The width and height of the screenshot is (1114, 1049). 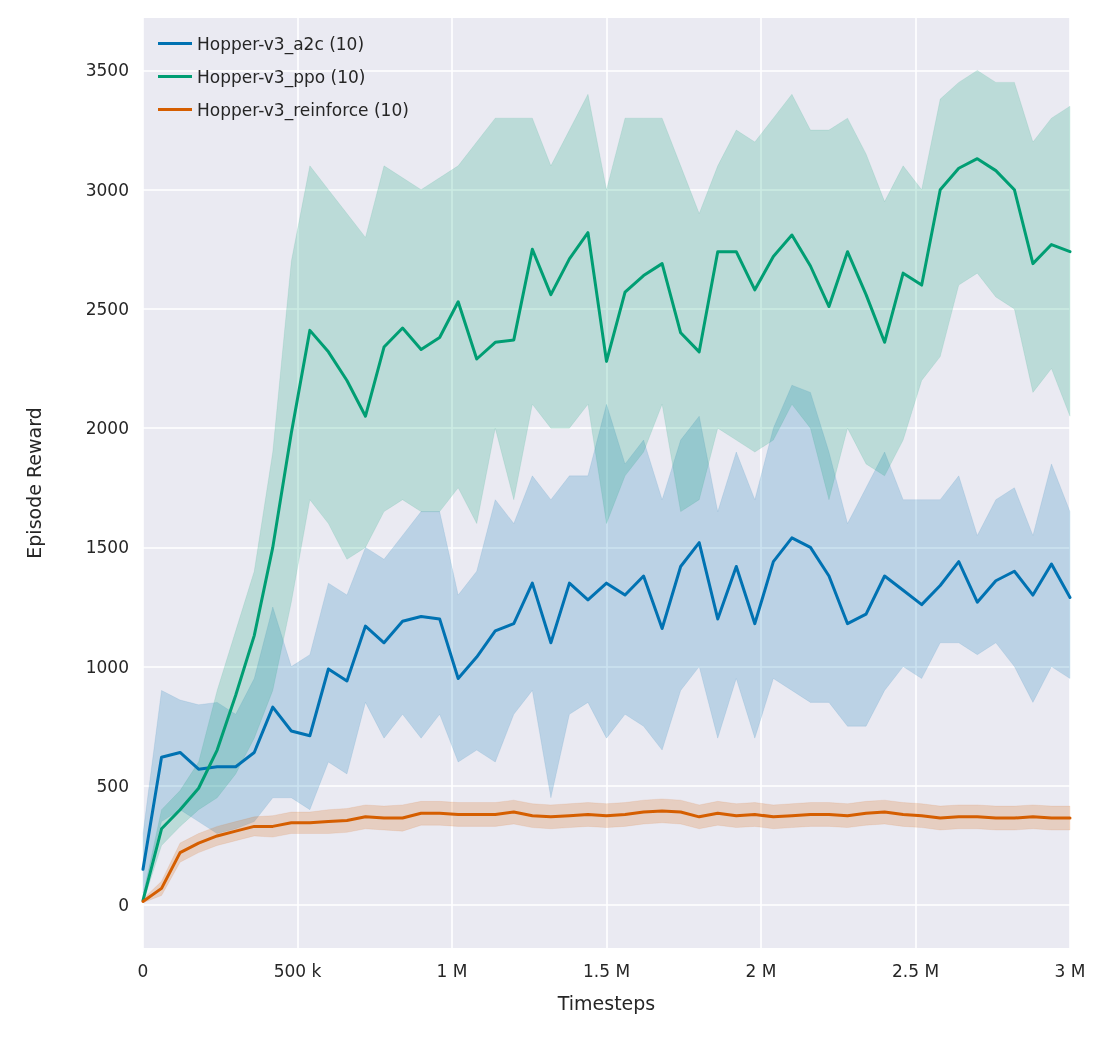 What do you see at coordinates (107, 547) in the screenshot?
I see `y-tick-label: 1500` at bounding box center [107, 547].